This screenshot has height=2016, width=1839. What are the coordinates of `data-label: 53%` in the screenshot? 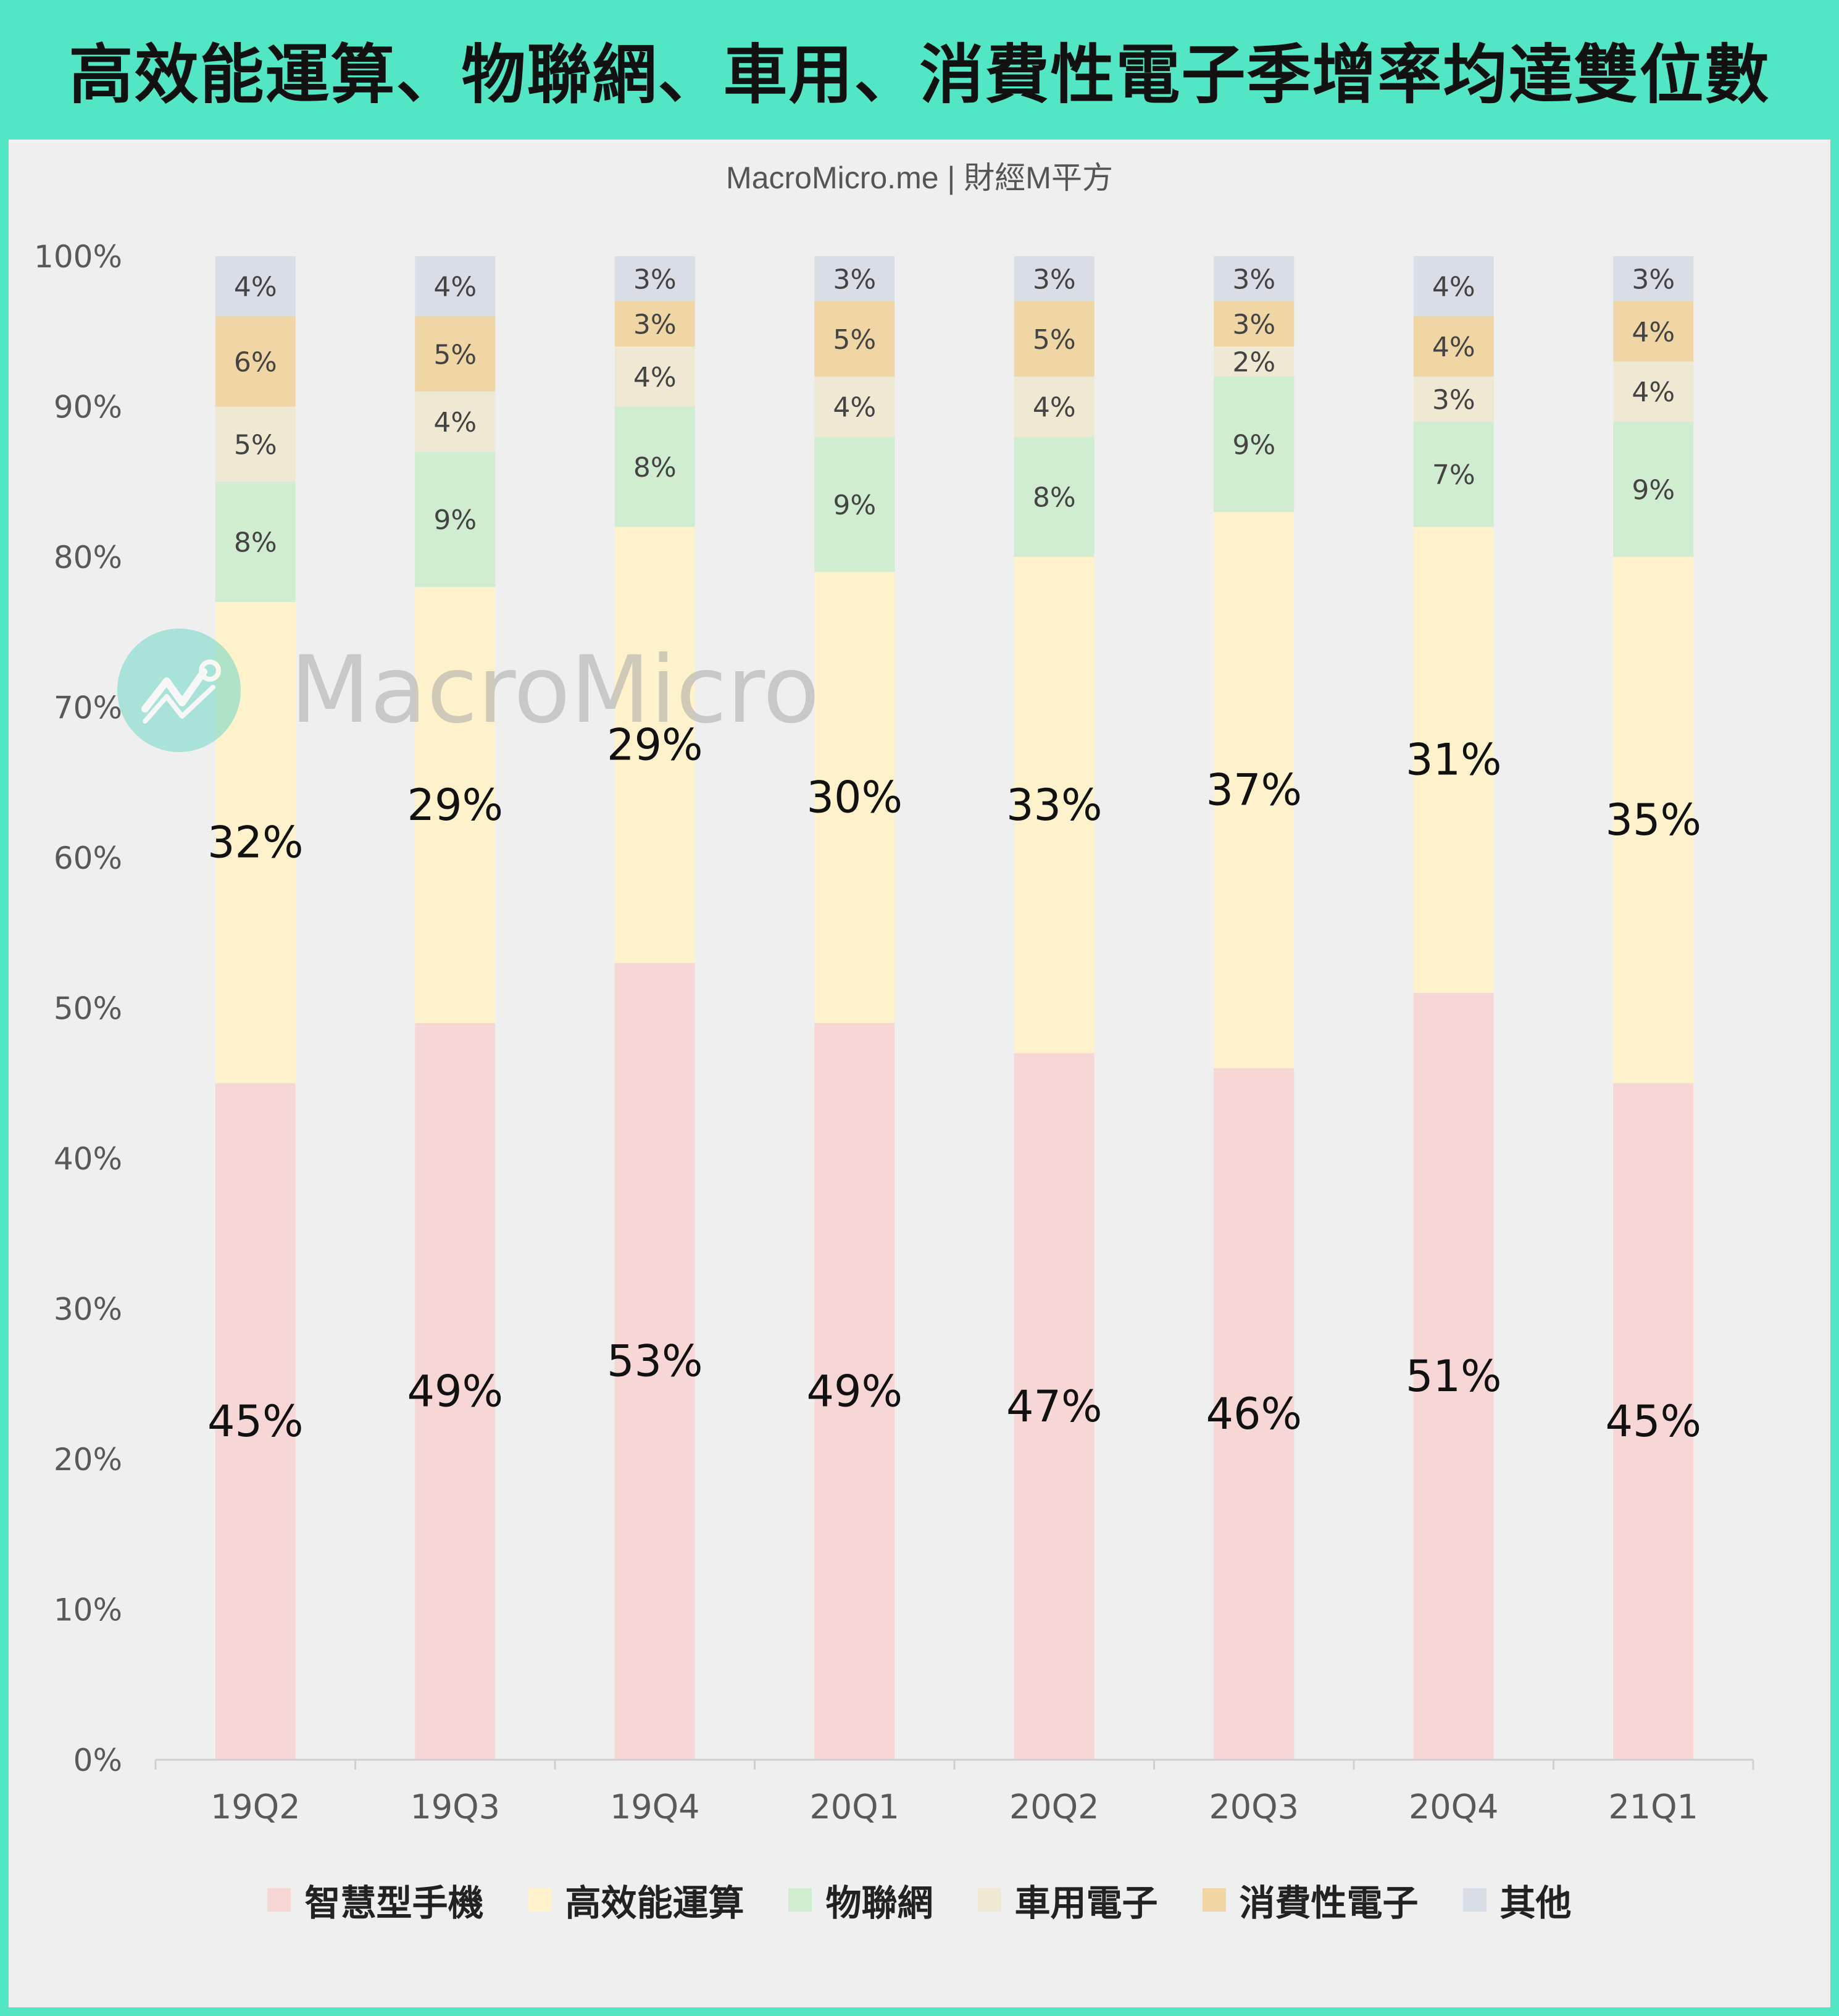 It's located at (655, 1361).